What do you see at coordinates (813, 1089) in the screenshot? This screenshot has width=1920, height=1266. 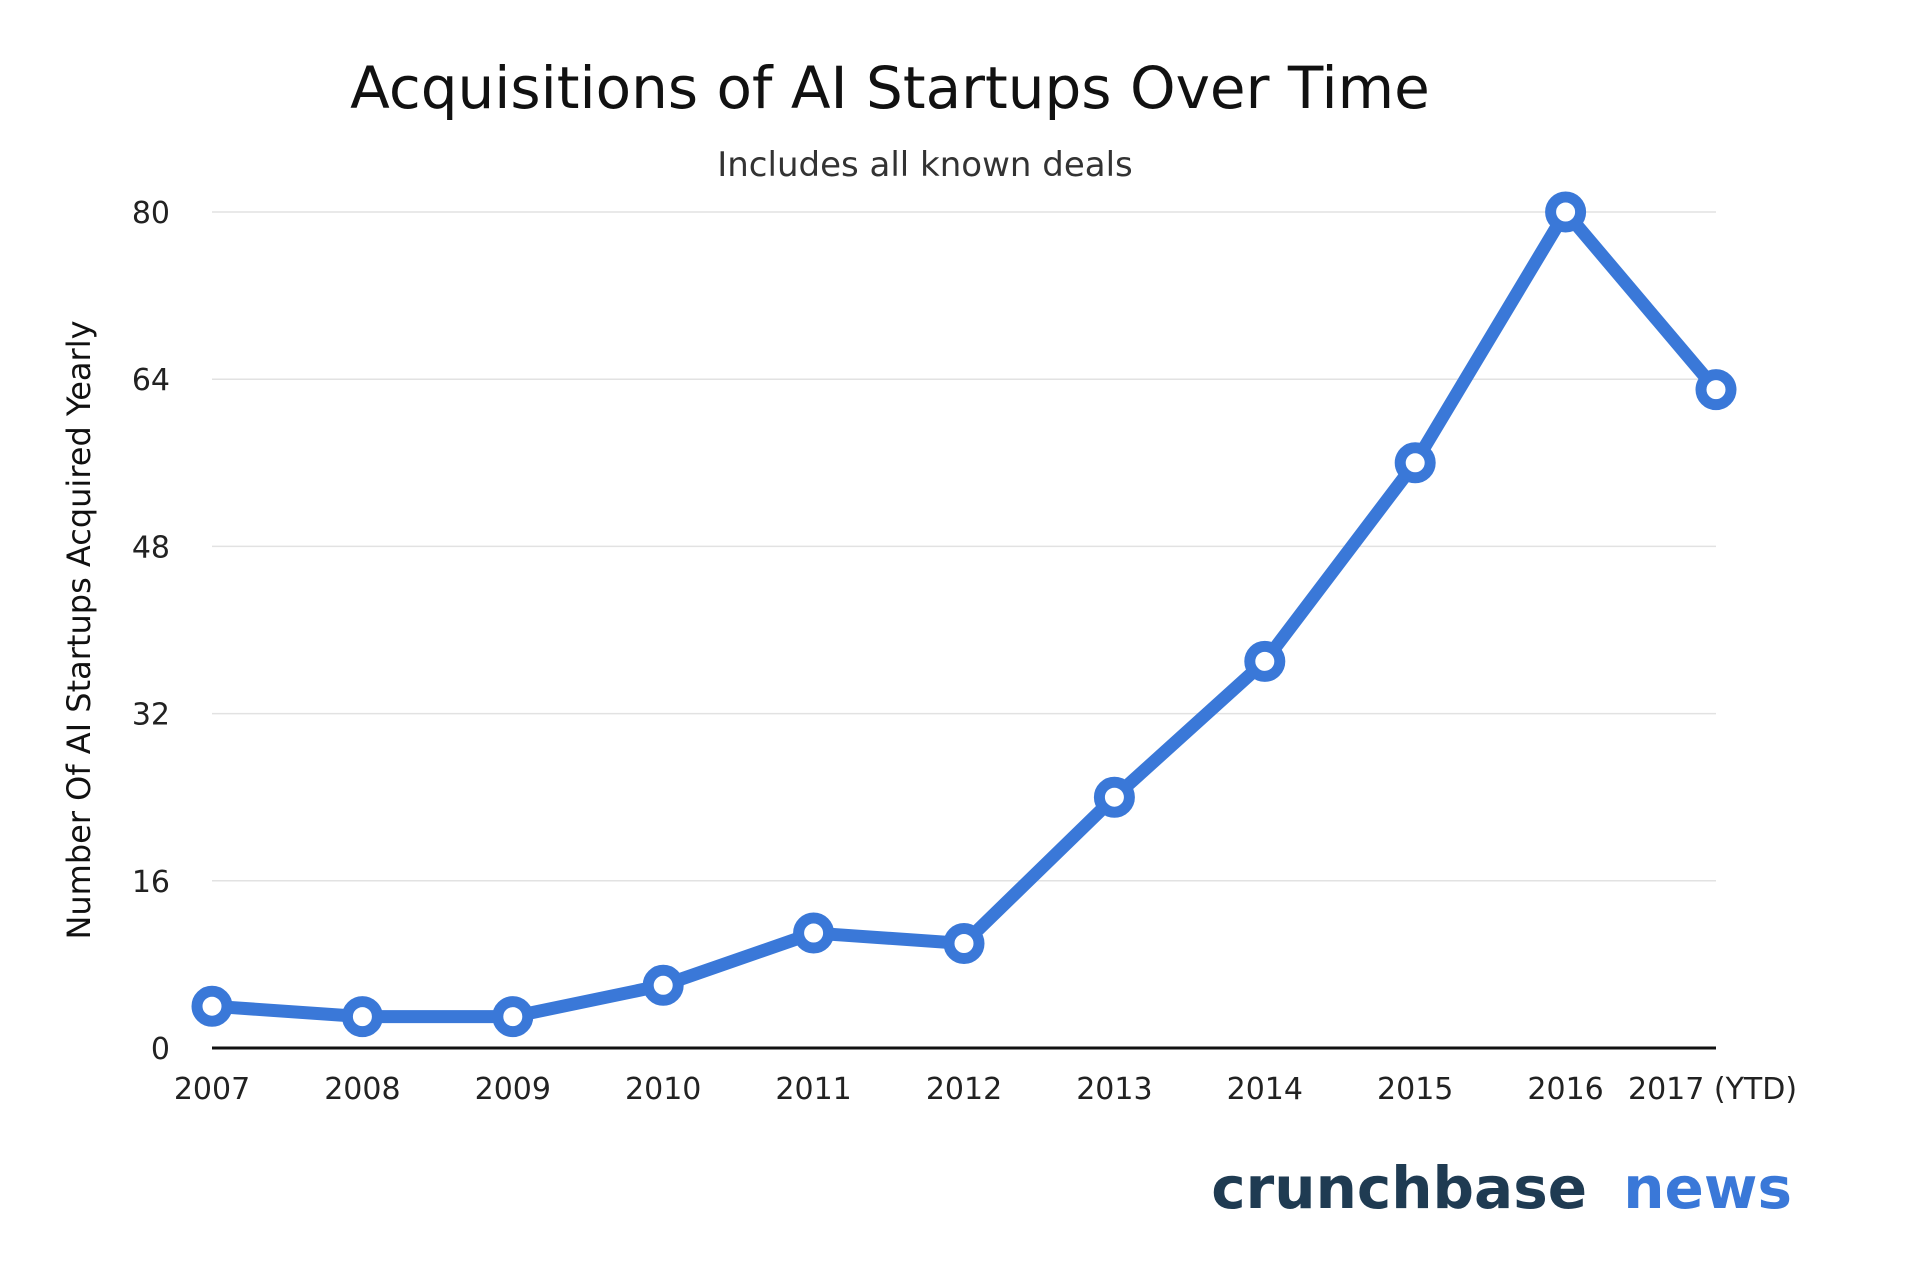 I see `x-tick-label-2011: 2011` at bounding box center [813, 1089].